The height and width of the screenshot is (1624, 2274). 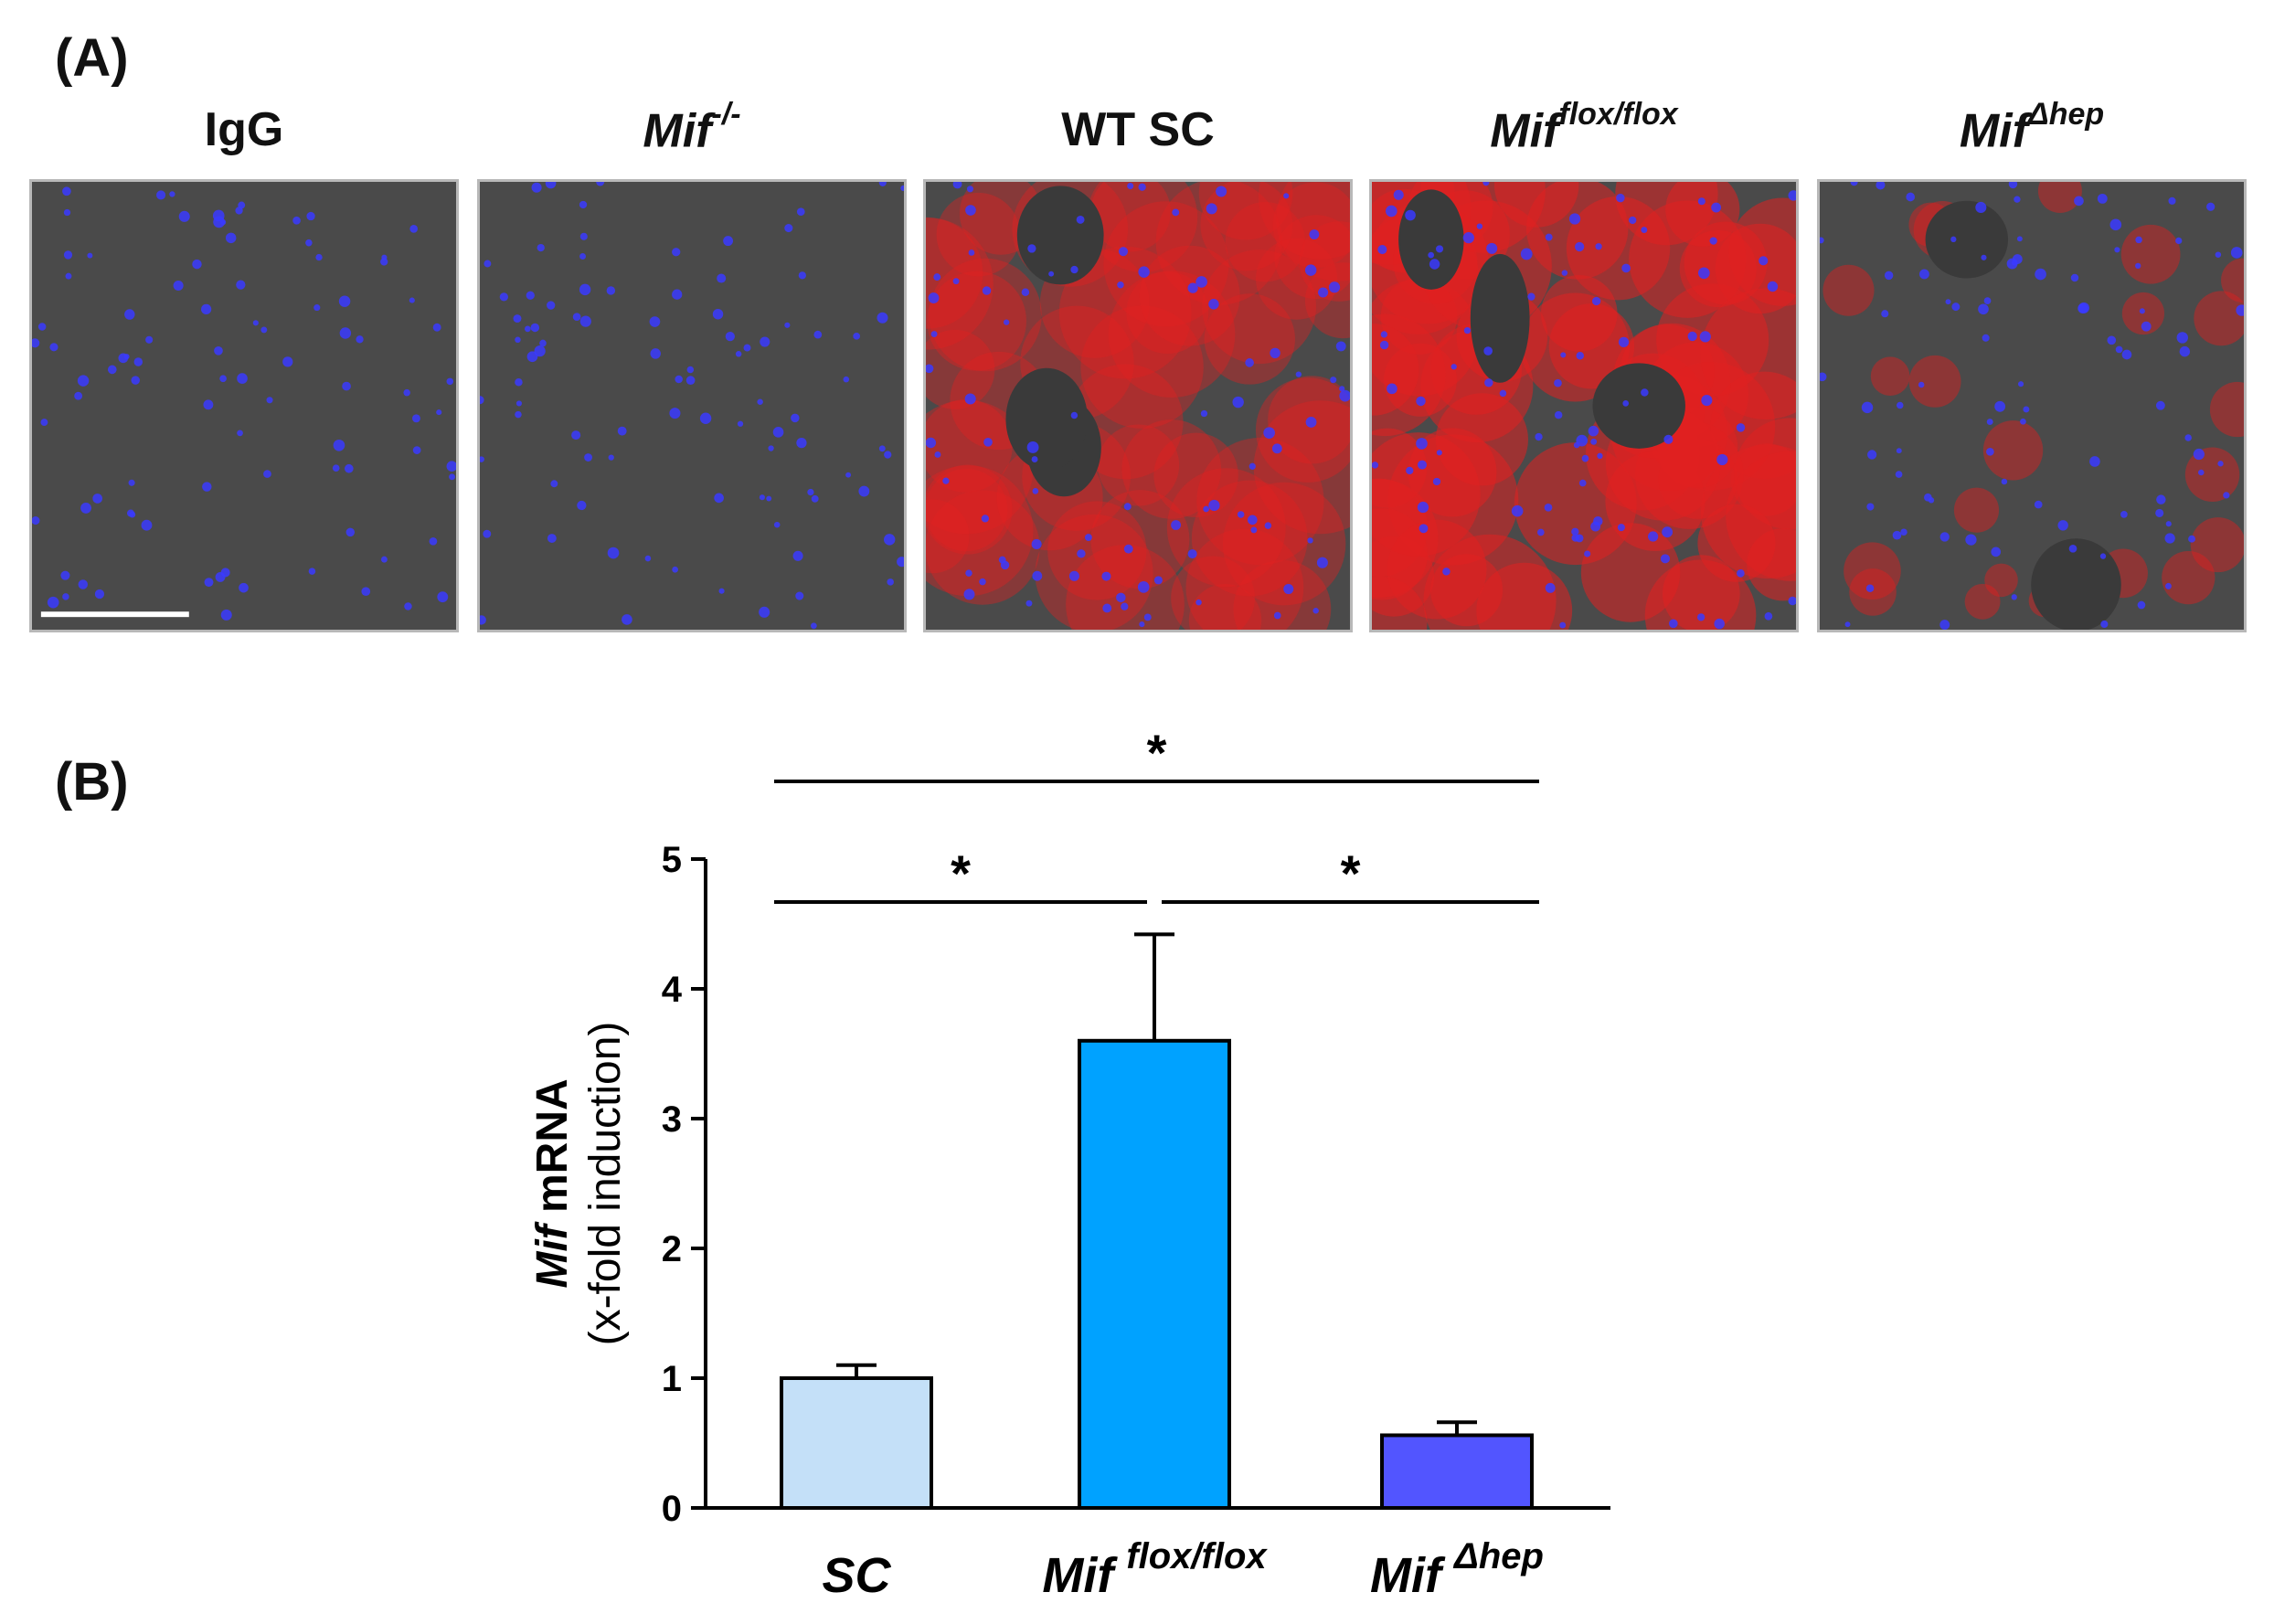 I want to click on svg-text: Mif mRNA, so click(x=553, y=1183).